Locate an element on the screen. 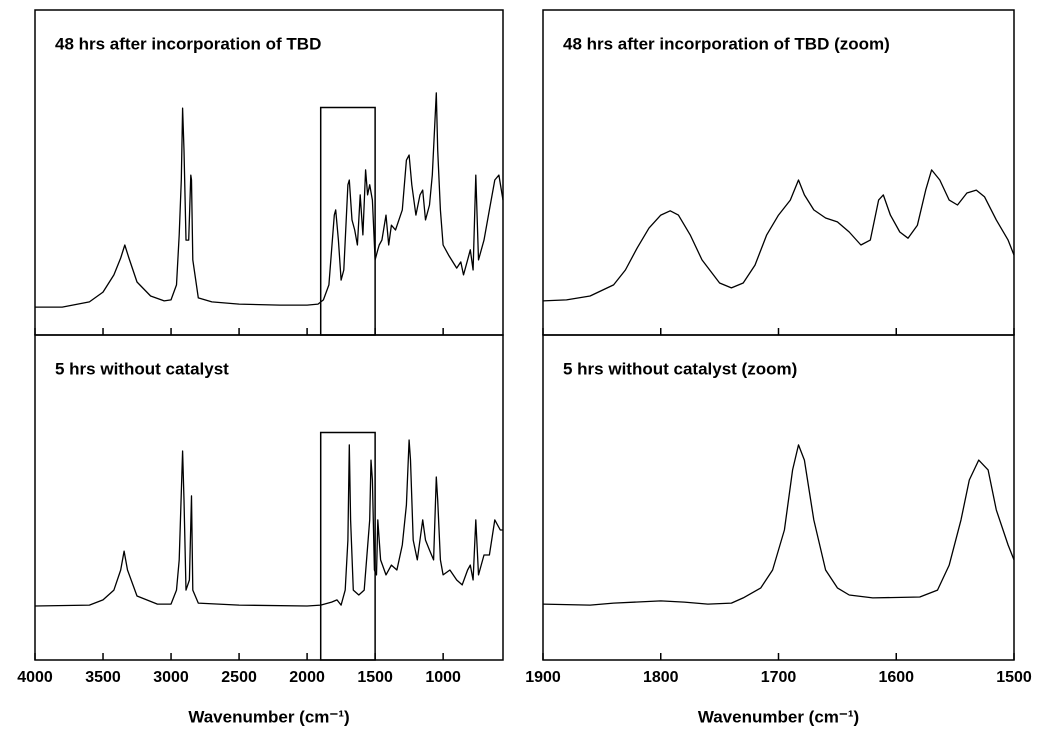 The width and height of the screenshot is (1038, 744). panel-title: 48 hrs after incorporation of TBD (zoom) is located at coordinates (726, 43).